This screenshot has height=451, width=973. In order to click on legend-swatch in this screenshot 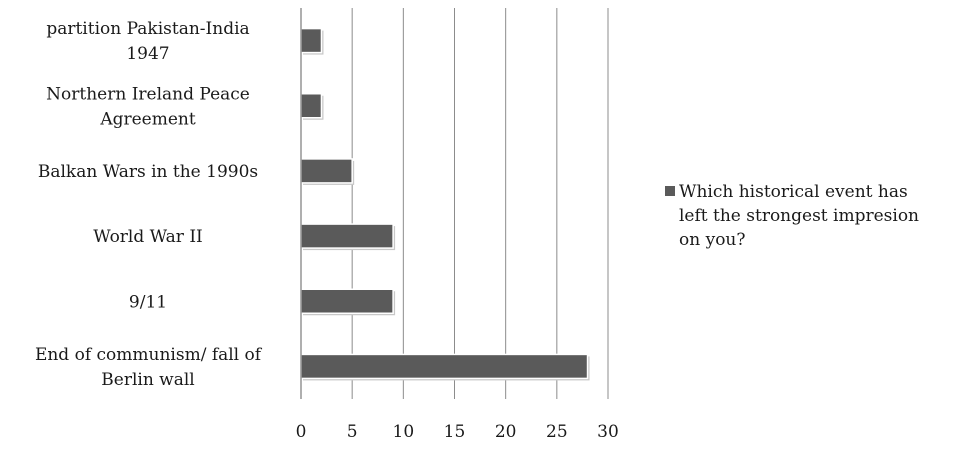, I will do `click(670, 191)`.